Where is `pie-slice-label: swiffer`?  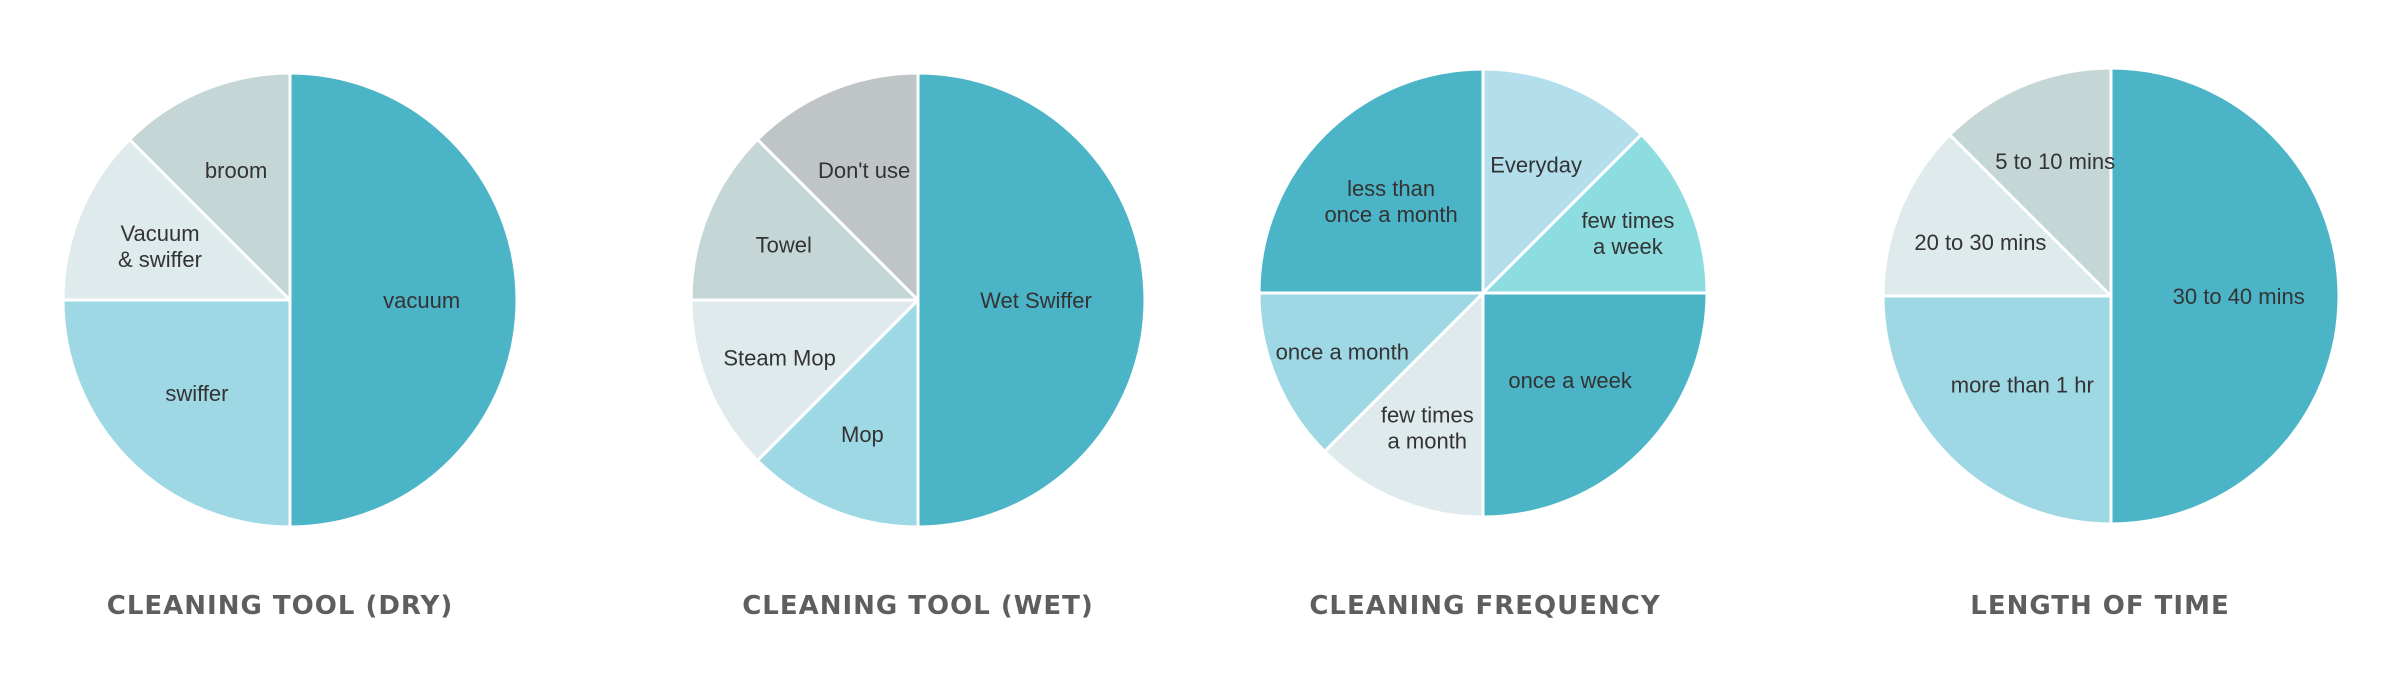 pie-slice-label: swiffer is located at coordinates (196, 393).